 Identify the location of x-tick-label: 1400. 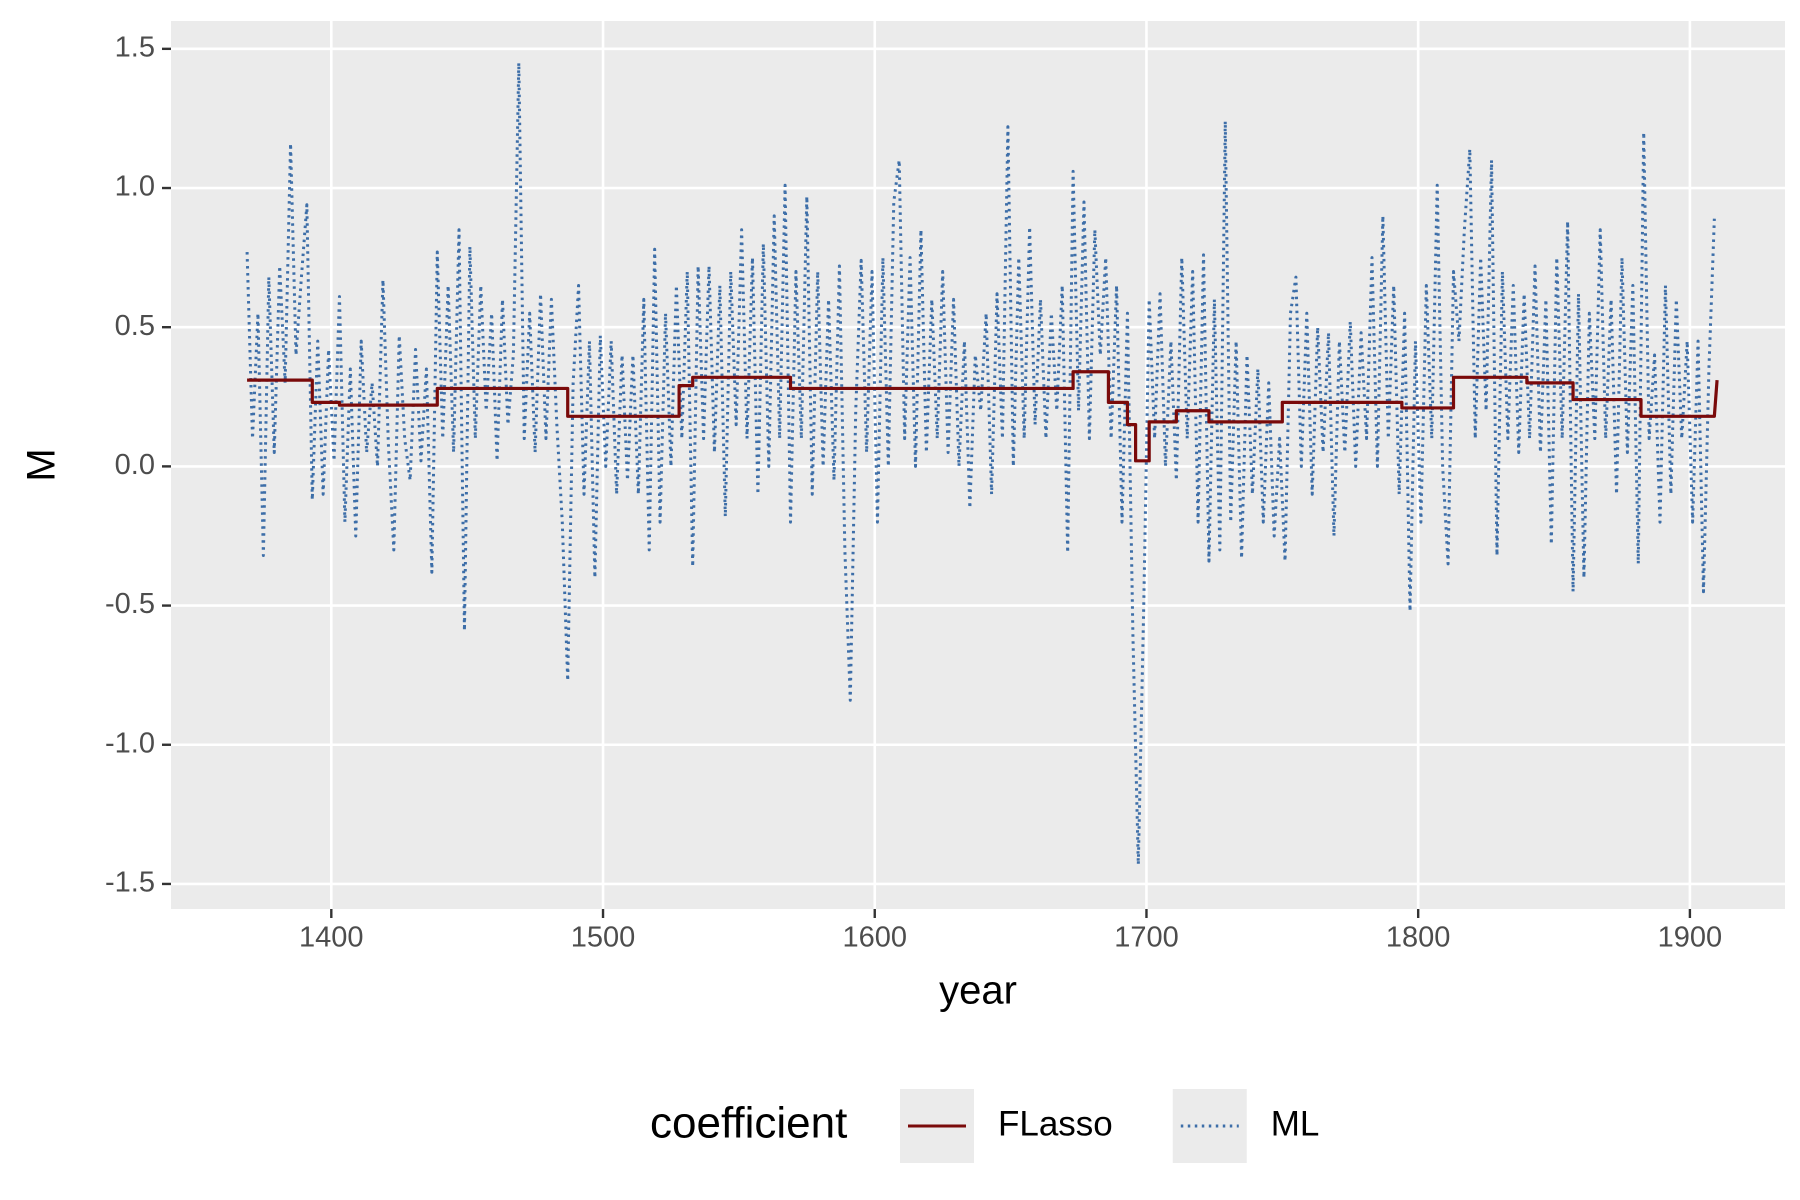
(331, 938).